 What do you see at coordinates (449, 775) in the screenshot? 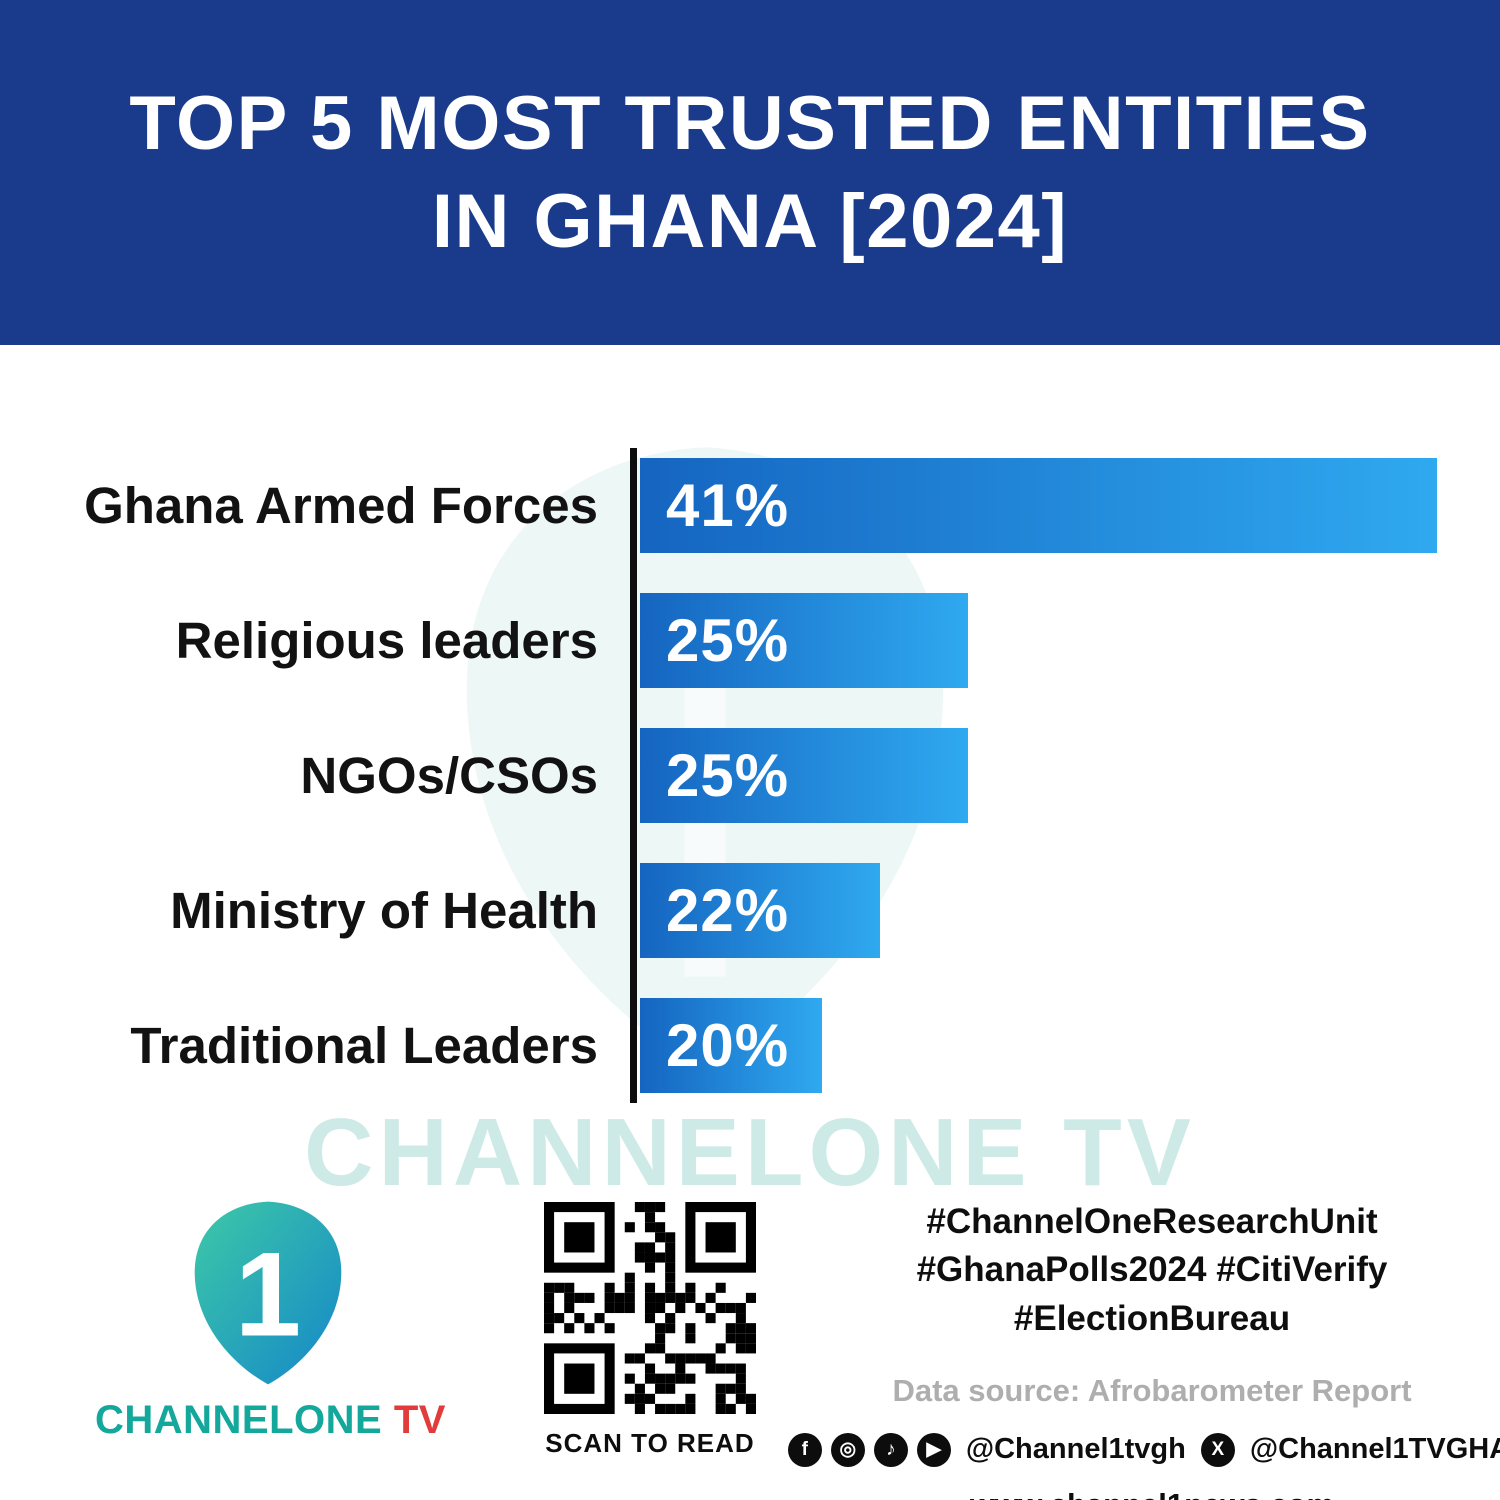
I see `category-label: NGOs/CSOs` at bounding box center [449, 775].